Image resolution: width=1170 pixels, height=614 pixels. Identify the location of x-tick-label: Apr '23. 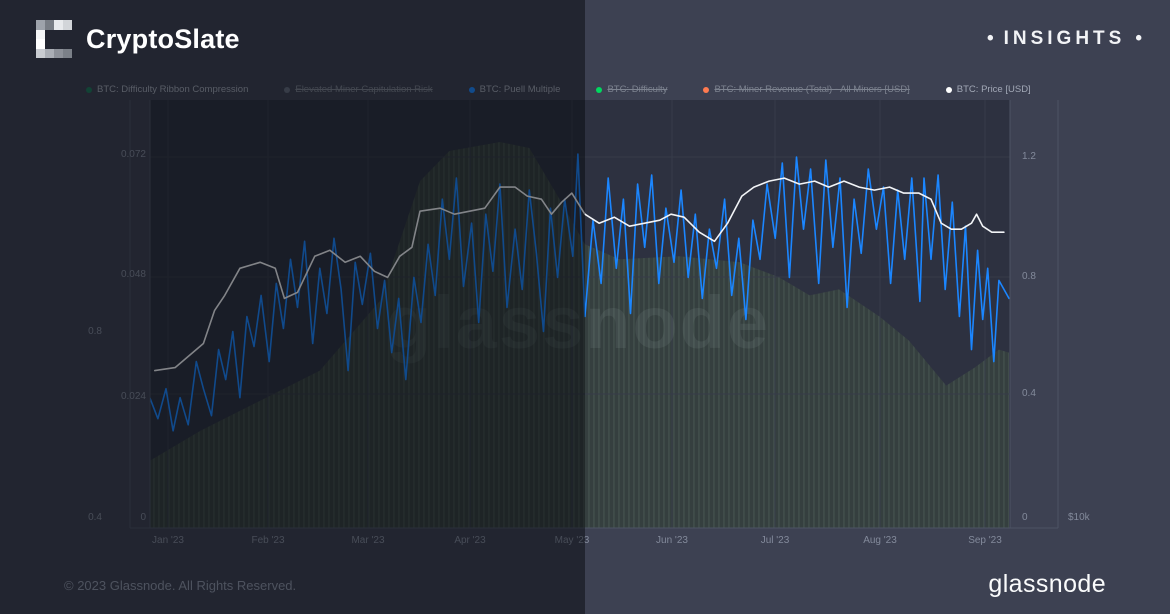
(470, 540).